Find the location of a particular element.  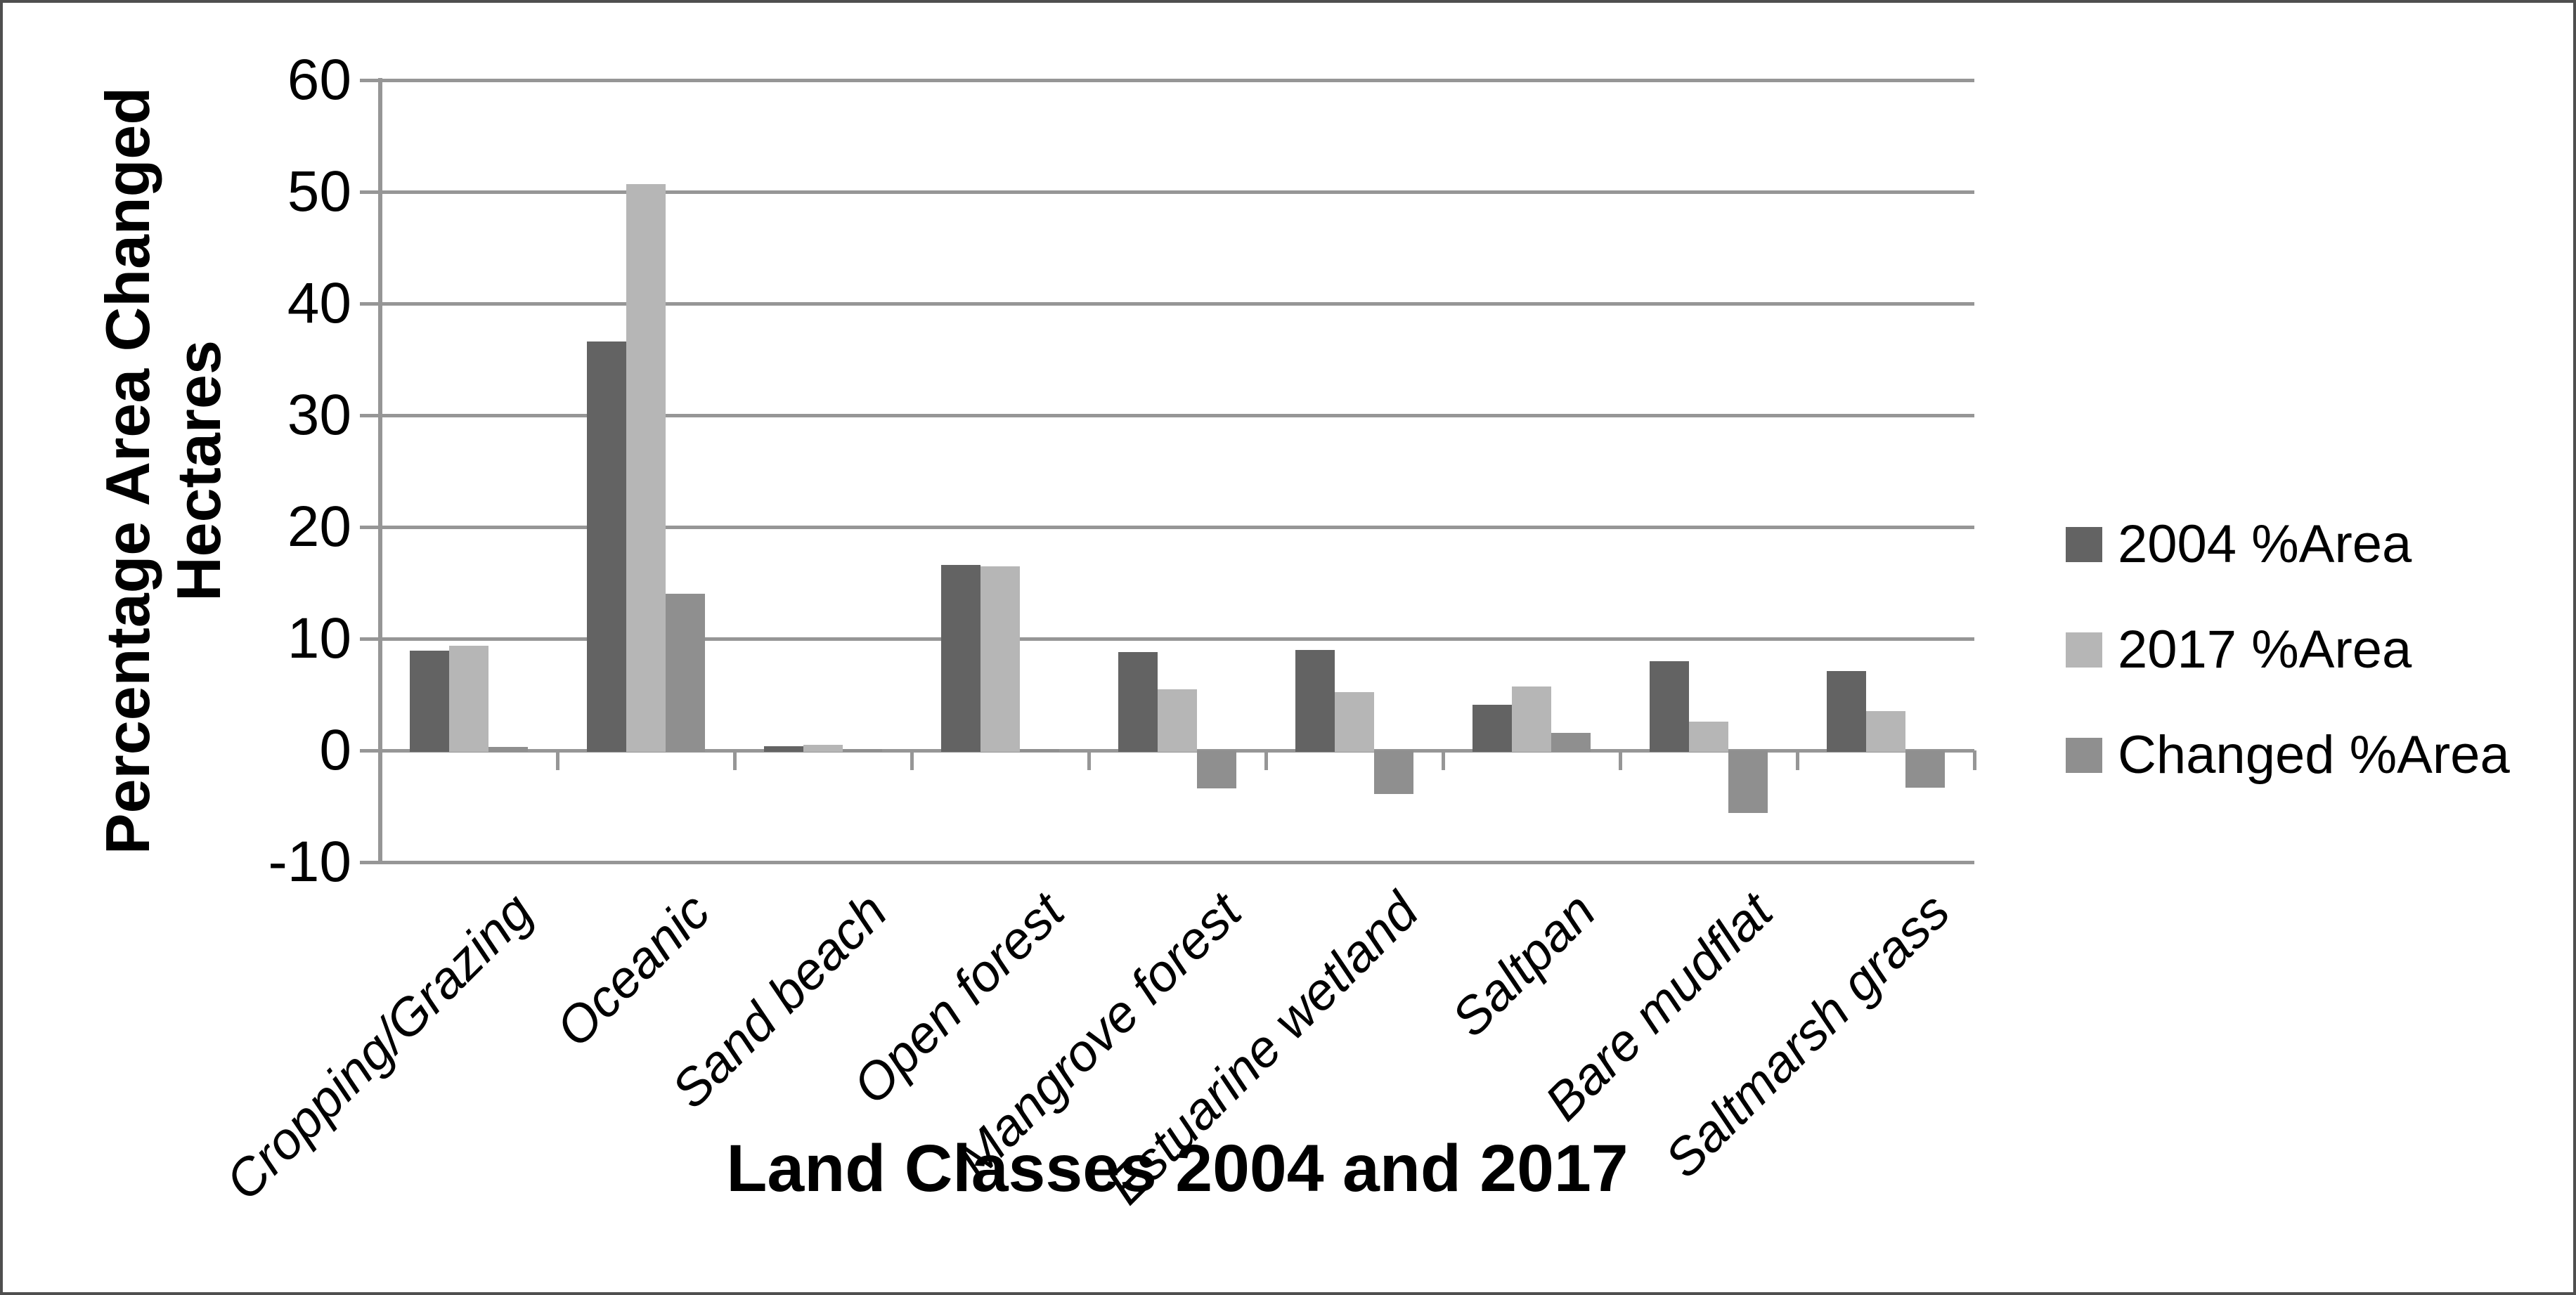

y-tick-label-50: 50 is located at coordinates (319, 192).